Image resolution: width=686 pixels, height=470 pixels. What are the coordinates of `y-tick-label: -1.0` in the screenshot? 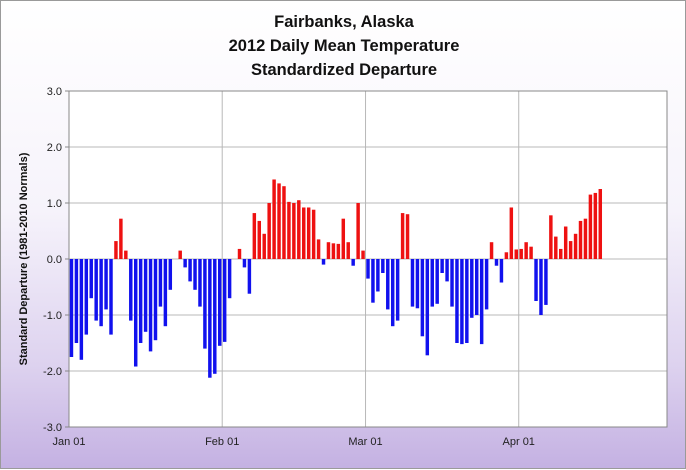 It's located at (52, 316).